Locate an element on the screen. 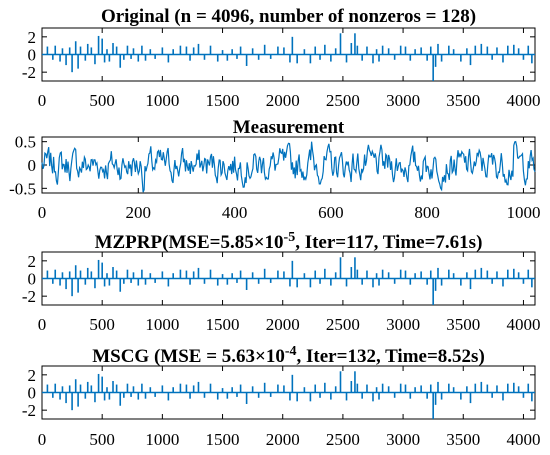 The image size is (550, 455). y-tick-label: -0.5 is located at coordinates (22, 188).